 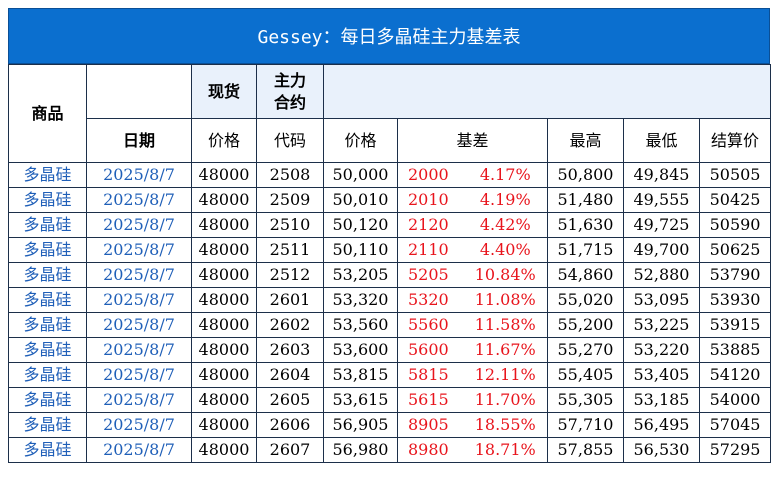 What do you see at coordinates (735, 250) in the screenshot?
I see `cell-settle: 50625` at bounding box center [735, 250].